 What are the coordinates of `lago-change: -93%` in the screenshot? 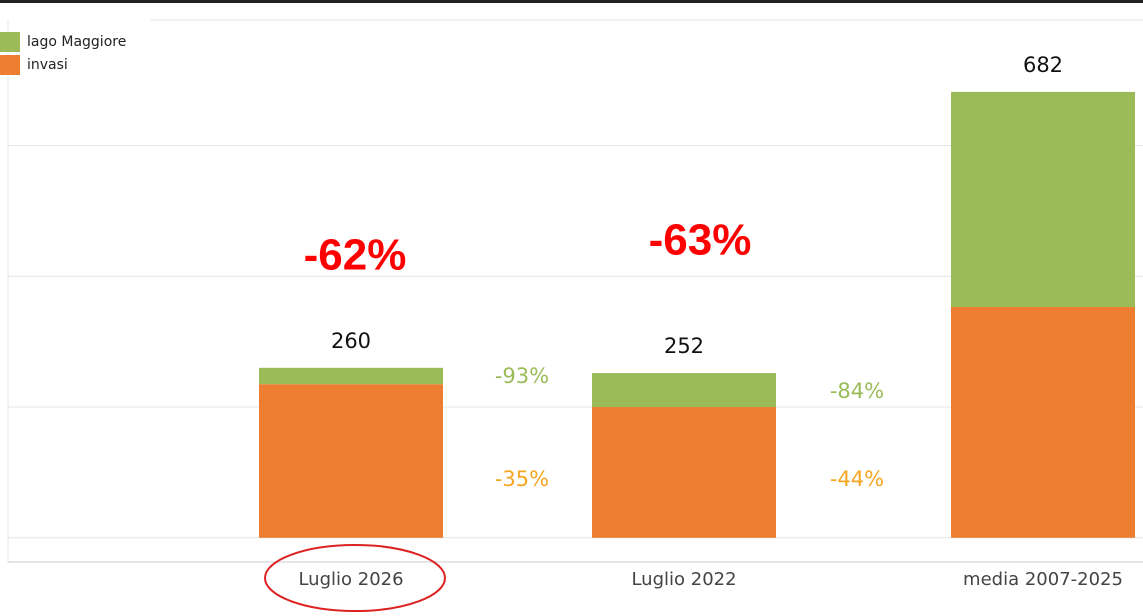 It's located at (522, 376).